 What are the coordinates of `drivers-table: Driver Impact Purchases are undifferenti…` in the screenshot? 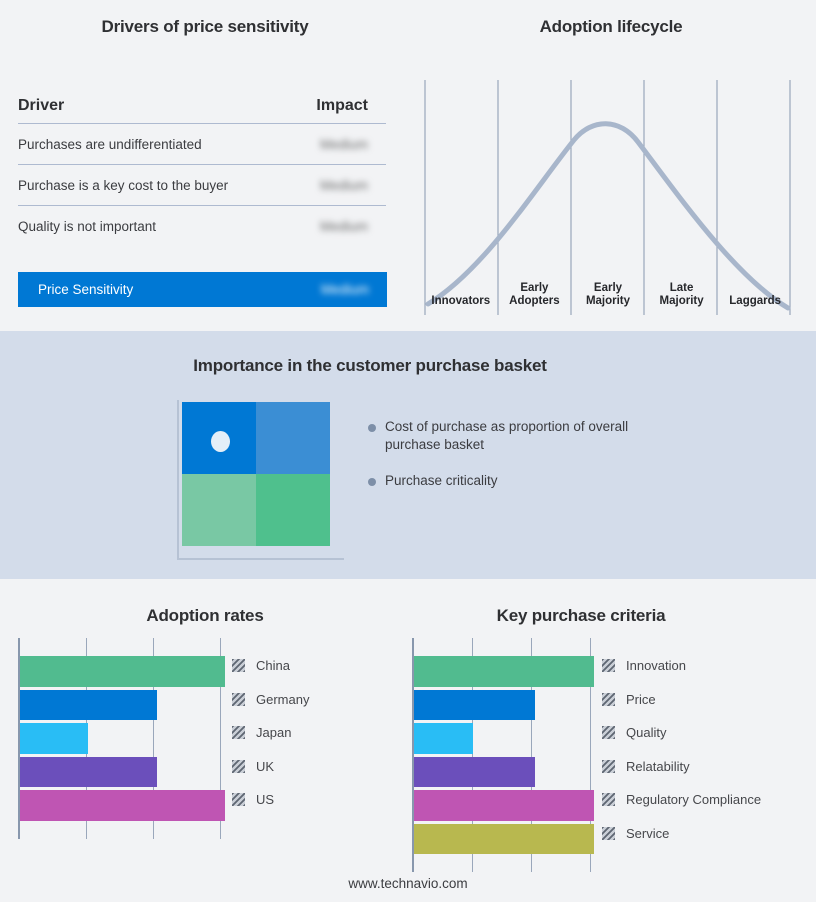 It's located at (202, 169).